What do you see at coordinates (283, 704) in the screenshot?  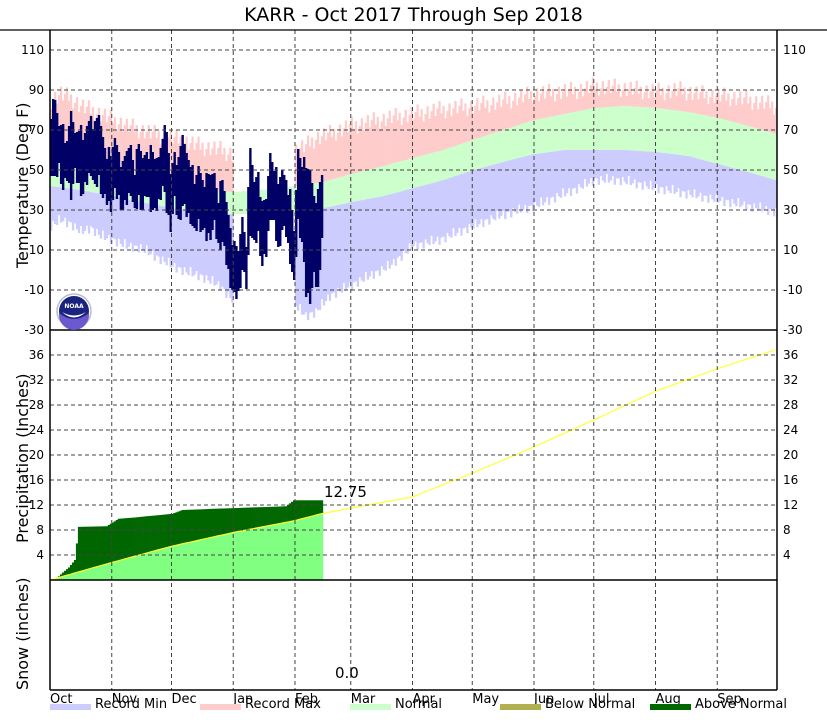 I see `legend-label: Record Max` at bounding box center [283, 704].